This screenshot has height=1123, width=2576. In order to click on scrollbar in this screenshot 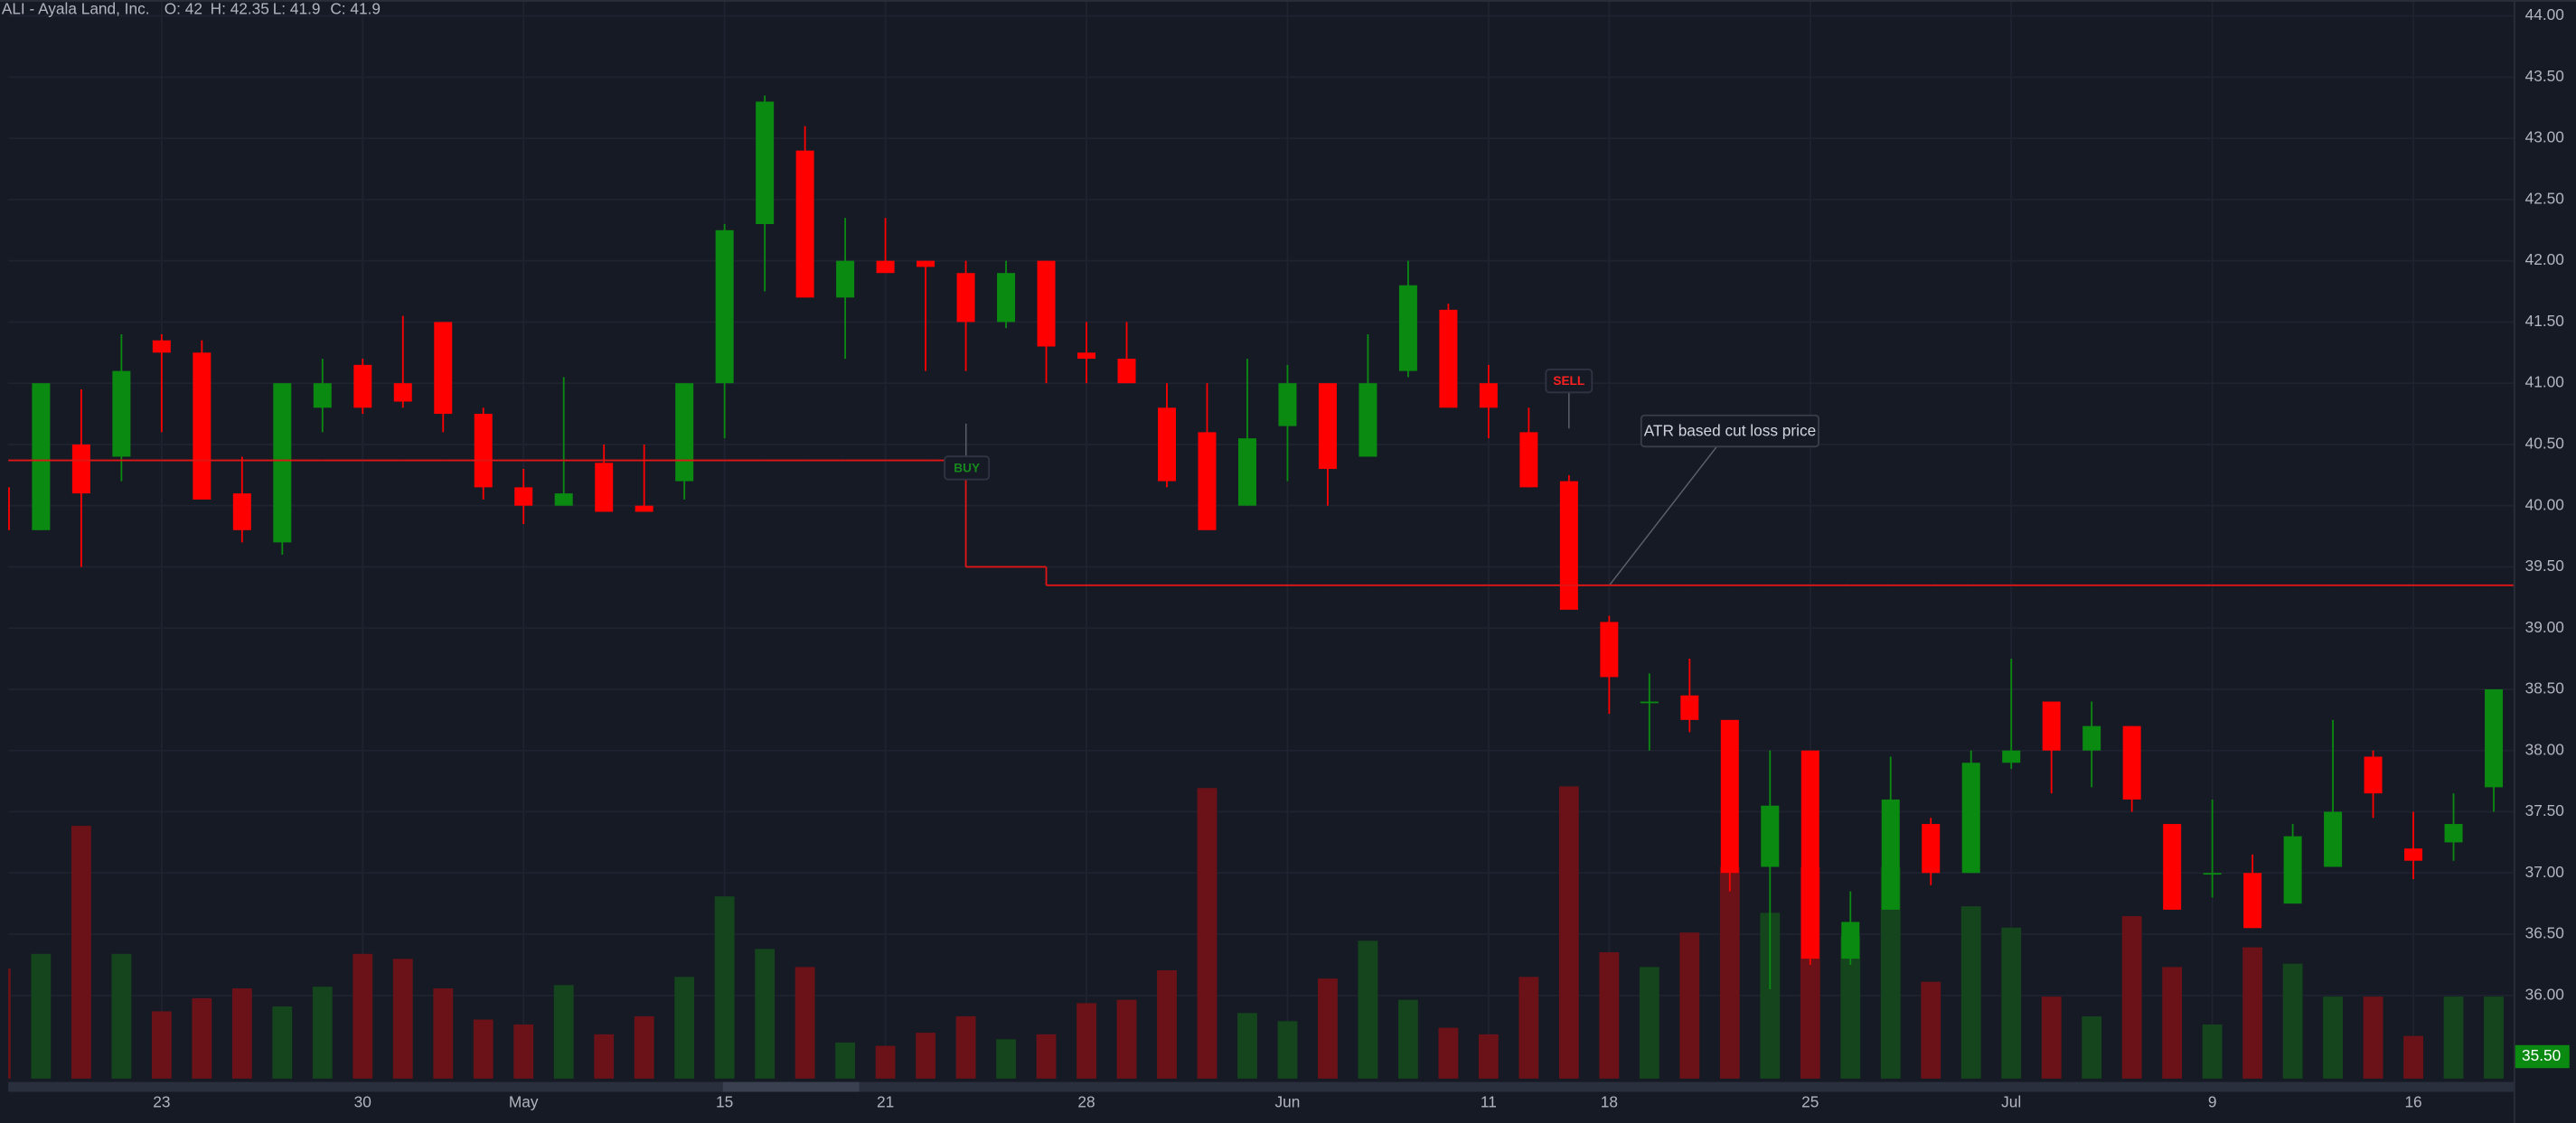, I will do `click(1261, 1086)`.